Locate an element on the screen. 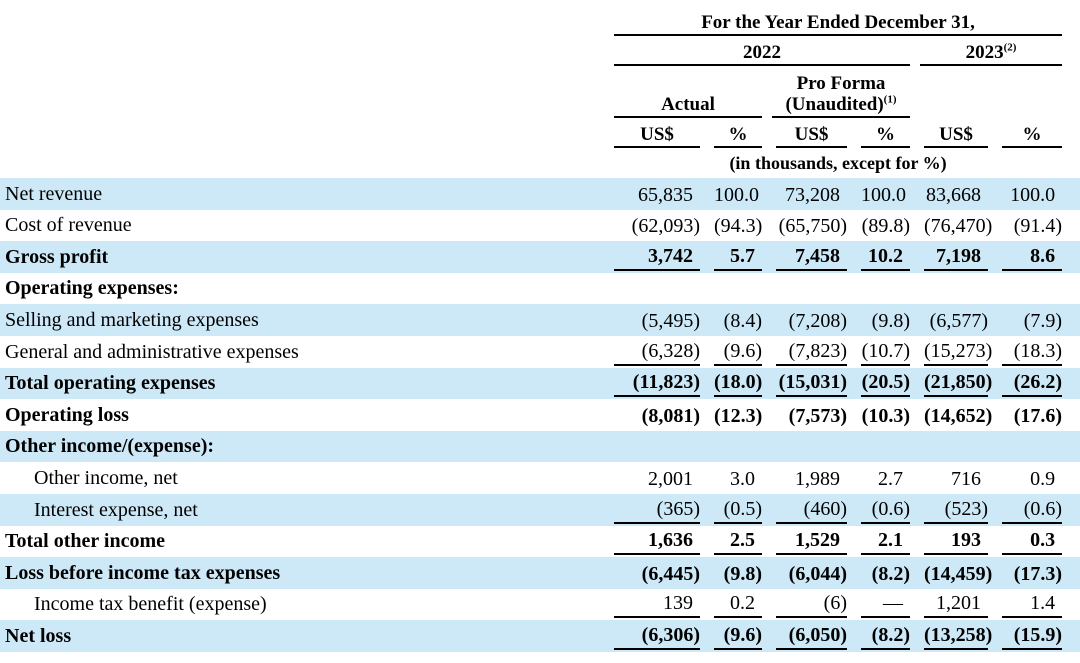 This screenshot has width=1080, height=663. val-2023-usd: 193 is located at coordinates (949, 542).